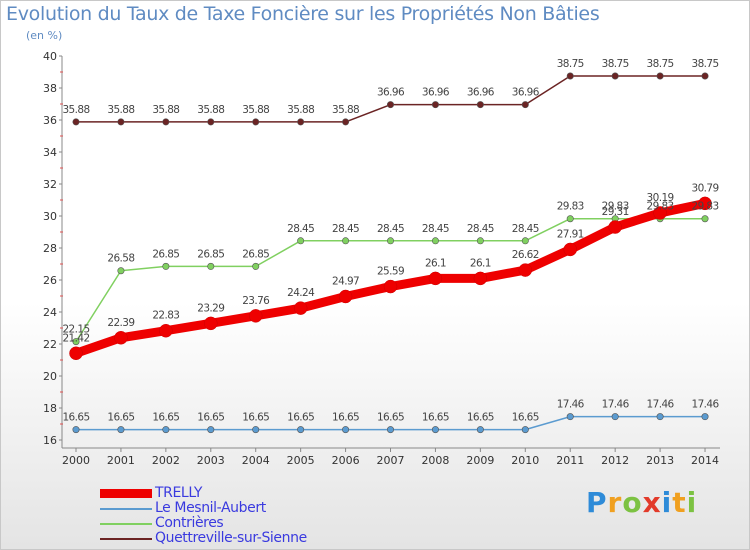 This screenshot has height=550, width=750. What do you see at coordinates (571, 405) in the screenshot?
I see `data-label-le-mesnil-aubert: 17.46` at bounding box center [571, 405].